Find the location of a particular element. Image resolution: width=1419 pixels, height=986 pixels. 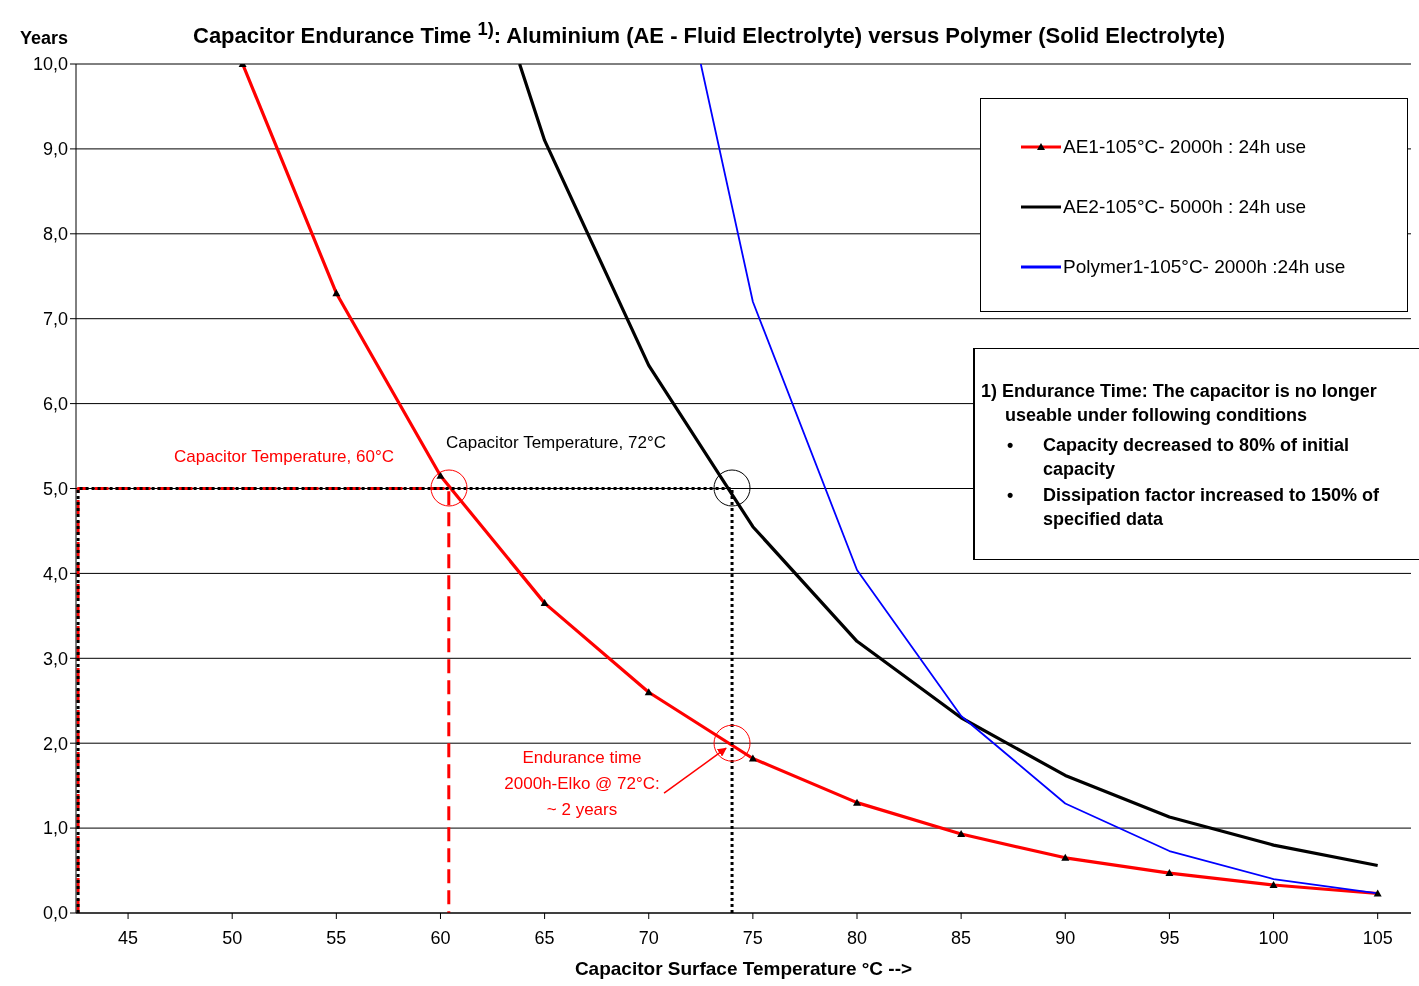

x-tick-label: 65 is located at coordinates (544, 937).